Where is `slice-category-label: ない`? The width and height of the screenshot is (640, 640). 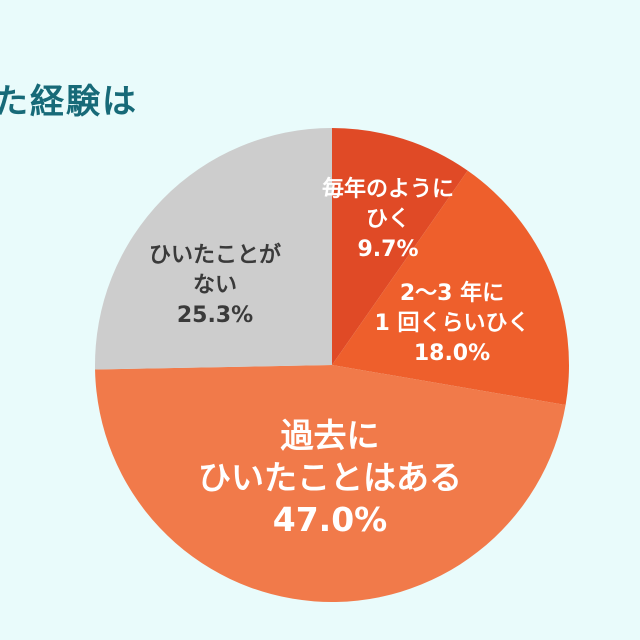 slice-category-label: ない is located at coordinates (215, 285).